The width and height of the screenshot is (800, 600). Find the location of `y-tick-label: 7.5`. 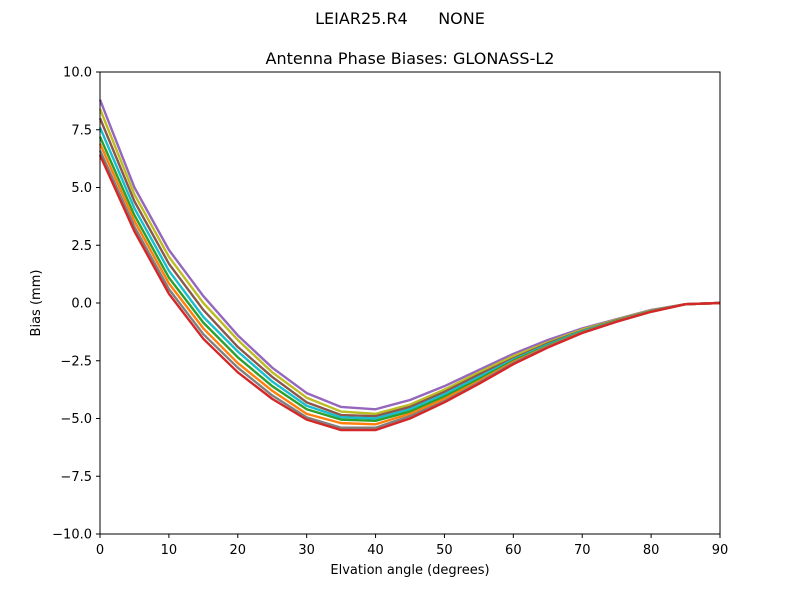

y-tick-label: 7.5 is located at coordinates (81, 130).